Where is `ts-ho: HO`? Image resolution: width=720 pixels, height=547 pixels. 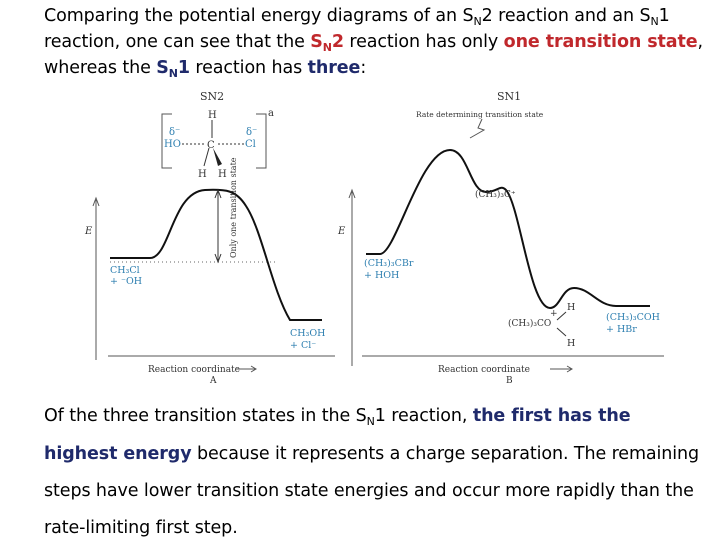 ts-ho: HO is located at coordinates (172, 144).